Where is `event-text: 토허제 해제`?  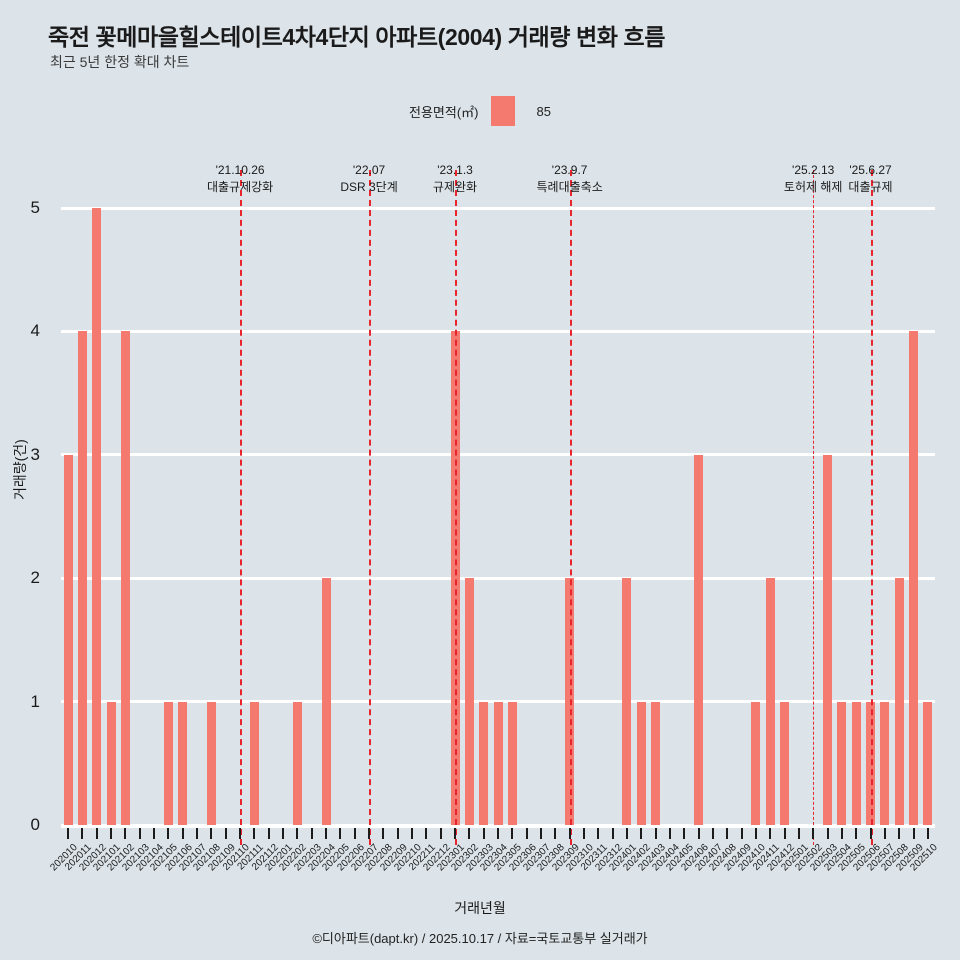
event-text: 토허제 해제 is located at coordinates (813, 187).